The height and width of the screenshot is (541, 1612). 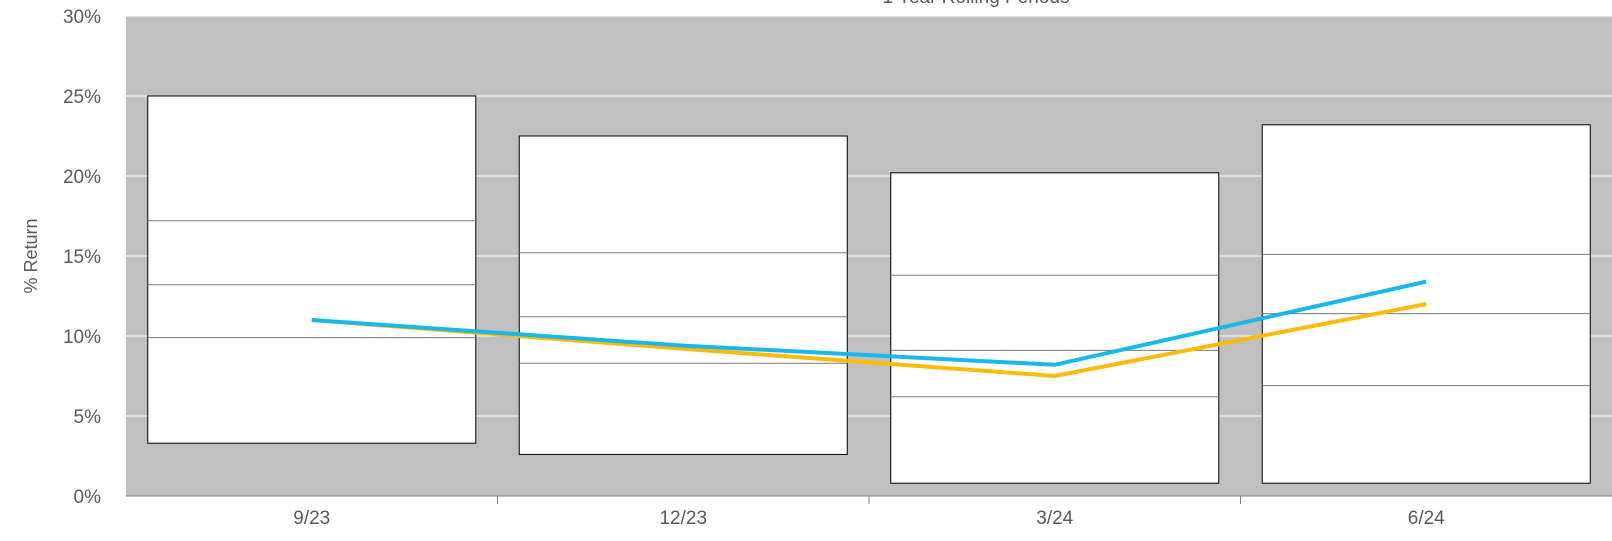 What do you see at coordinates (683, 518) in the screenshot?
I see `x-tick-label: 12/23` at bounding box center [683, 518].